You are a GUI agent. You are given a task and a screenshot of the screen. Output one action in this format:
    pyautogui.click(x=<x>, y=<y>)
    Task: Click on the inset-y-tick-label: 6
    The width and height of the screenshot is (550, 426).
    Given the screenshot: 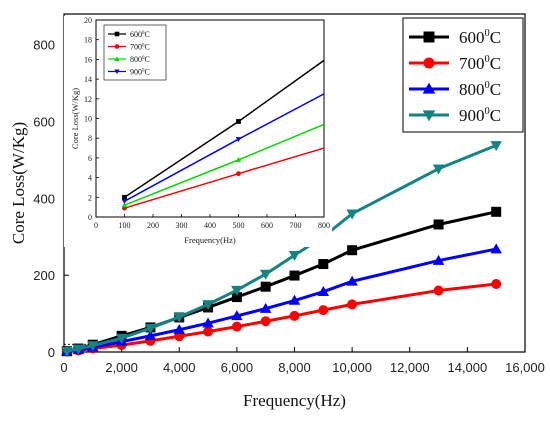 What is the action you would take?
    pyautogui.click(x=90, y=158)
    